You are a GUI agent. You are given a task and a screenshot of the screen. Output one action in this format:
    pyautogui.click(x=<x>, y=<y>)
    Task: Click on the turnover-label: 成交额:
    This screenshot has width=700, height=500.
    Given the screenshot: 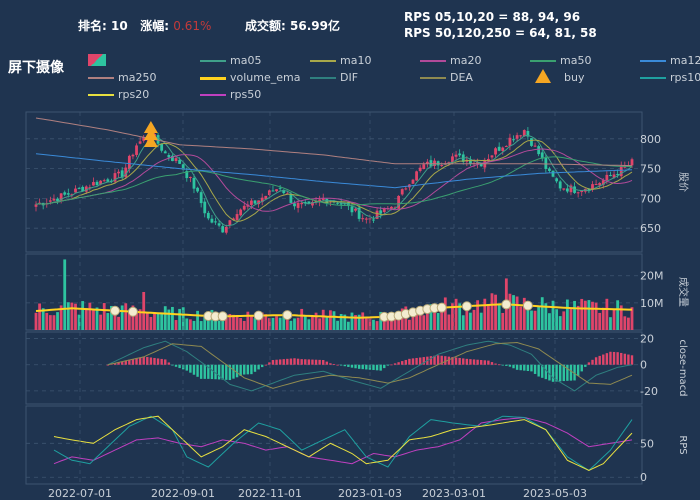 What is the action you would take?
    pyautogui.click(x=265, y=26)
    